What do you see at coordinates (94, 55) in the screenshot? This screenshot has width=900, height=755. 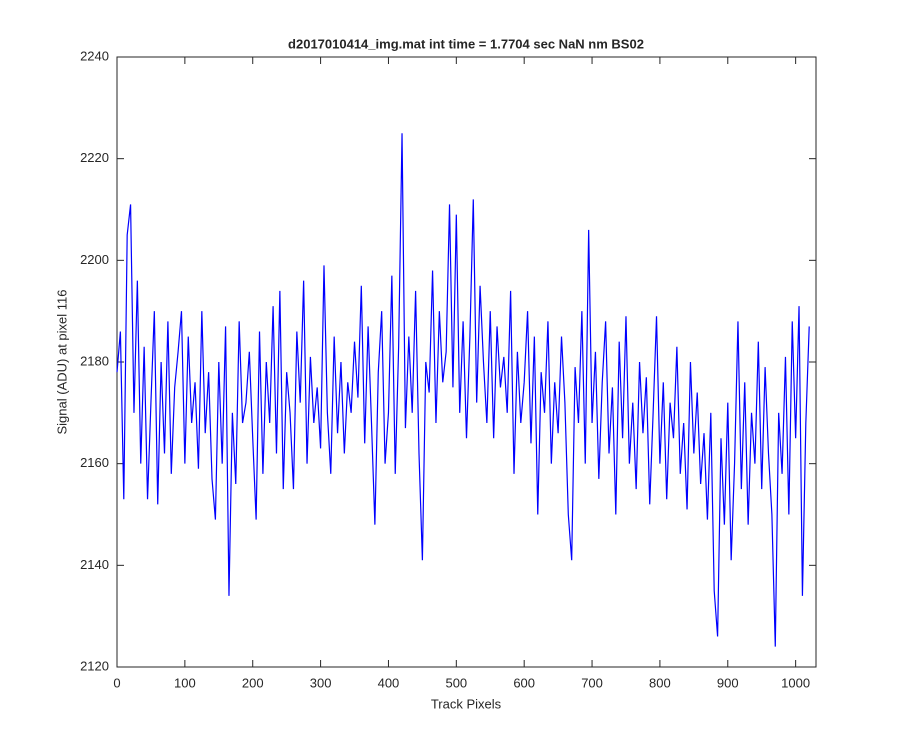 I see `y-tick-label: 2240` at bounding box center [94, 55].